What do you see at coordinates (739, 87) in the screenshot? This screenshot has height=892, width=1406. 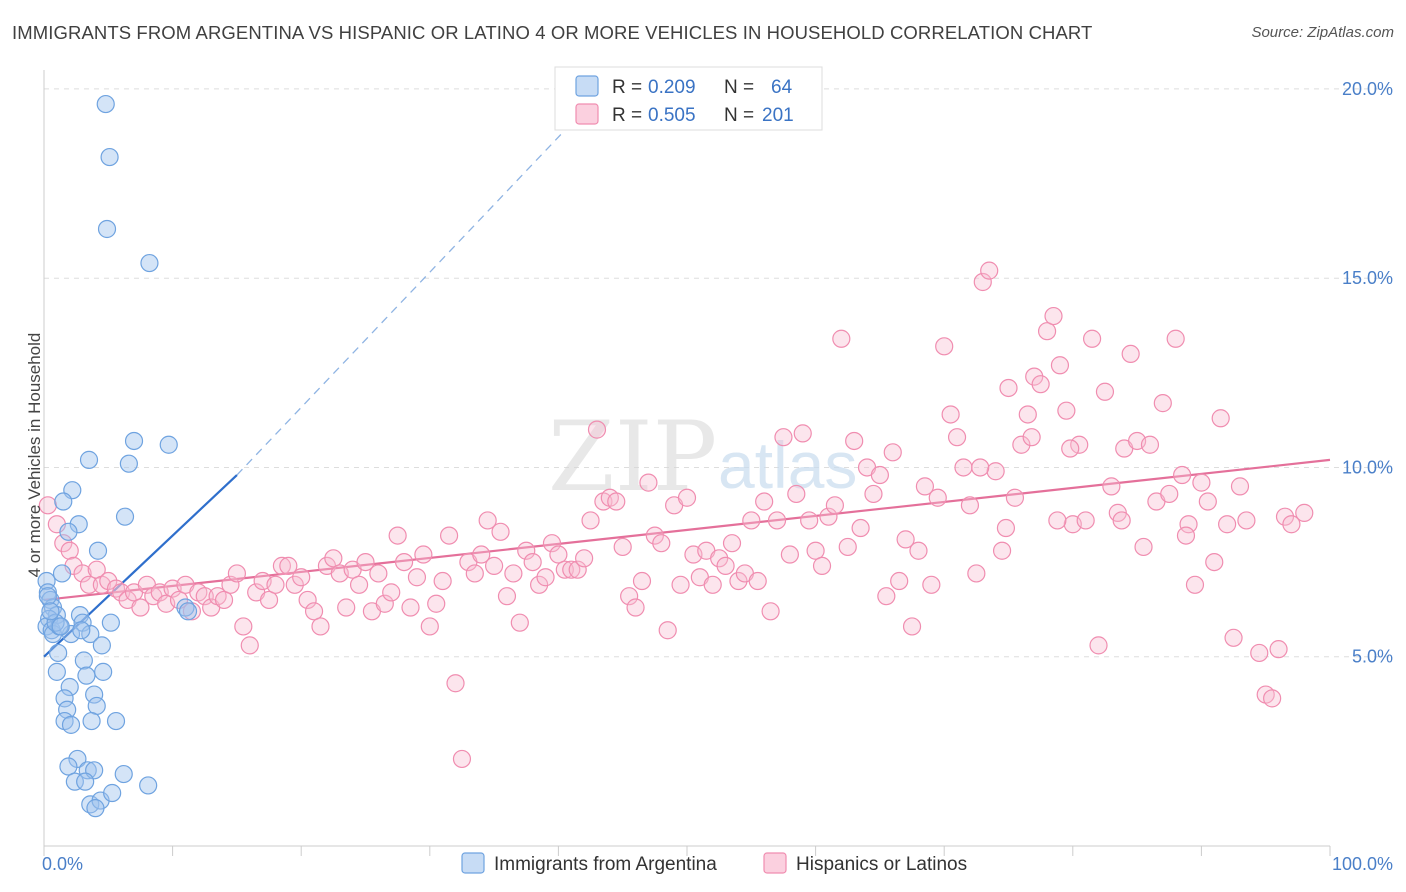 I see `legend-n-label-1: N =` at bounding box center [739, 87].